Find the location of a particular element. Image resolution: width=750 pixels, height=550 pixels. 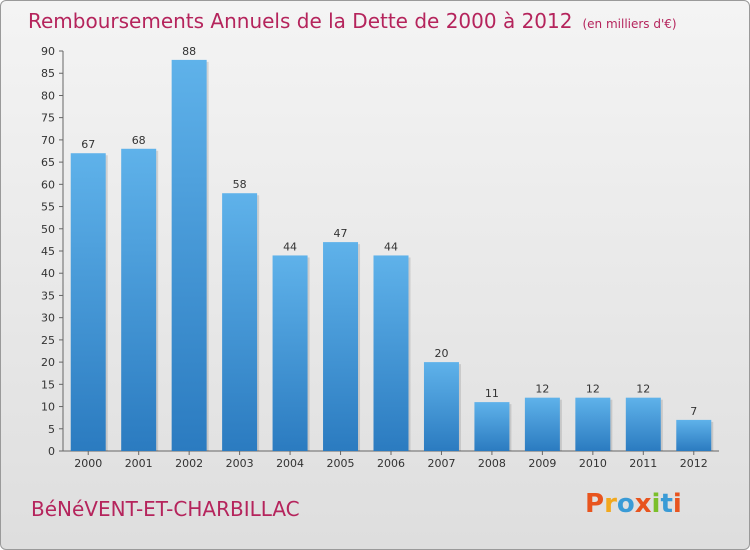

y-tick-label: 10 is located at coordinates (48, 407).